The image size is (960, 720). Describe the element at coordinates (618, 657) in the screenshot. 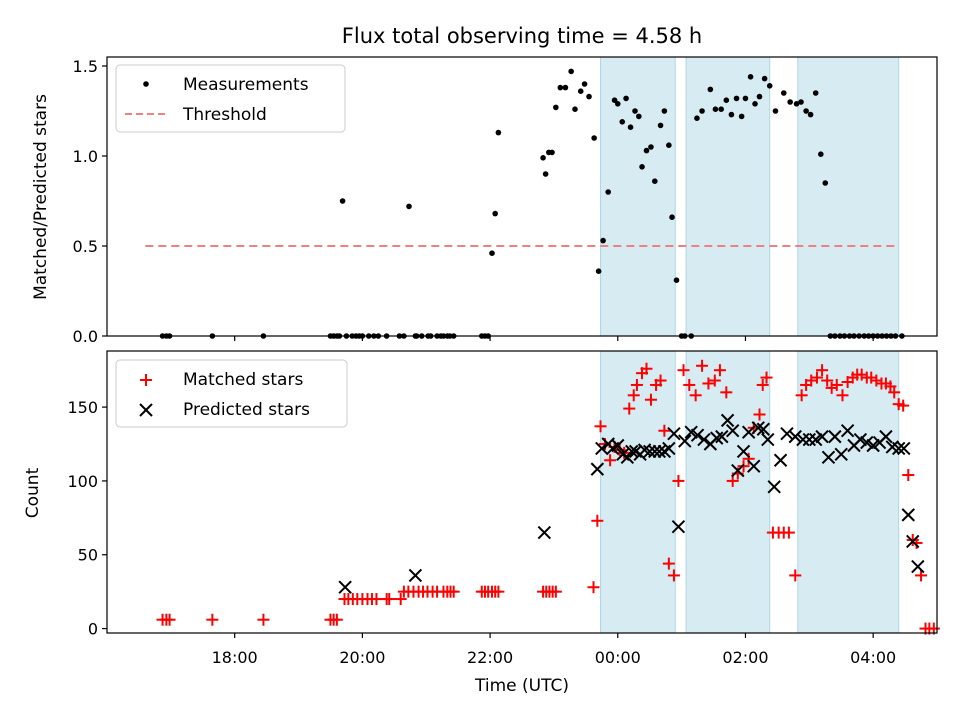

I see `x-tick-label: 00:00` at that location.